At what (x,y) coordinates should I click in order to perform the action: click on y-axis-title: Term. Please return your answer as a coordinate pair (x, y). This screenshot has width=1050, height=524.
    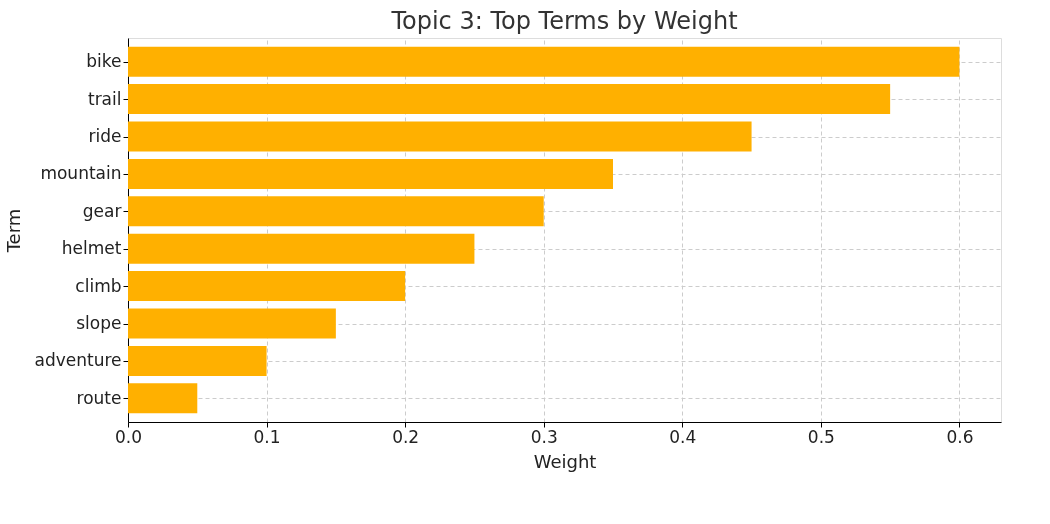
    Looking at the image, I should click on (14, 231).